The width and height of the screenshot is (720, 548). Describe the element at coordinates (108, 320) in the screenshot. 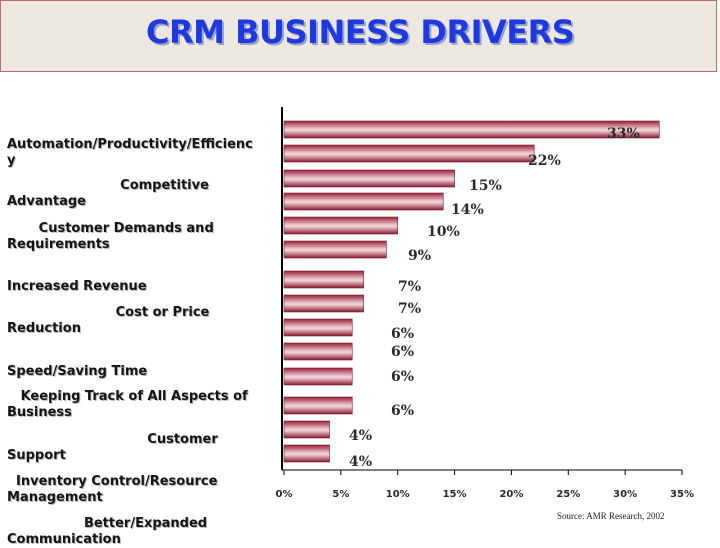

I see `category-label-4: Cost or Price Reduction` at that location.